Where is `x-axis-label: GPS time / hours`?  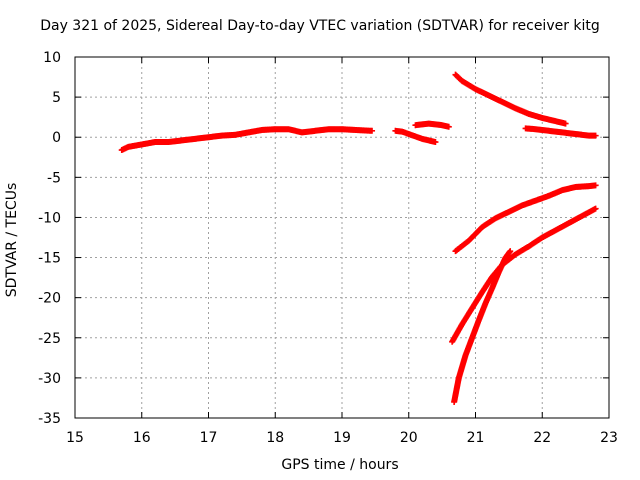
x-axis-label: GPS time / hours is located at coordinates (340, 465).